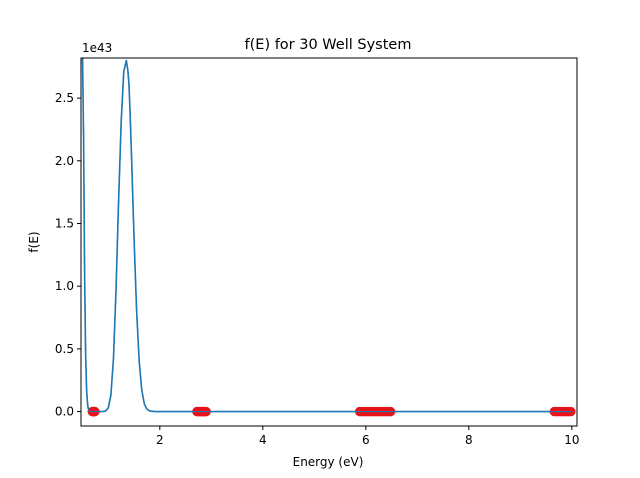  What do you see at coordinates (328, 45) in the screenshot?
I see `chart-title: f(E) for 30 Well System` at bounding box center [328, 45].